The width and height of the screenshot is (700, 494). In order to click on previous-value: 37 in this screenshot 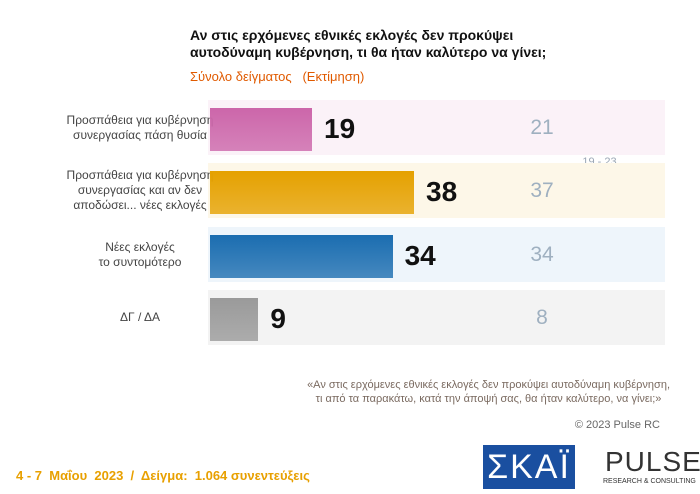, I will do `click(542, 190)`.